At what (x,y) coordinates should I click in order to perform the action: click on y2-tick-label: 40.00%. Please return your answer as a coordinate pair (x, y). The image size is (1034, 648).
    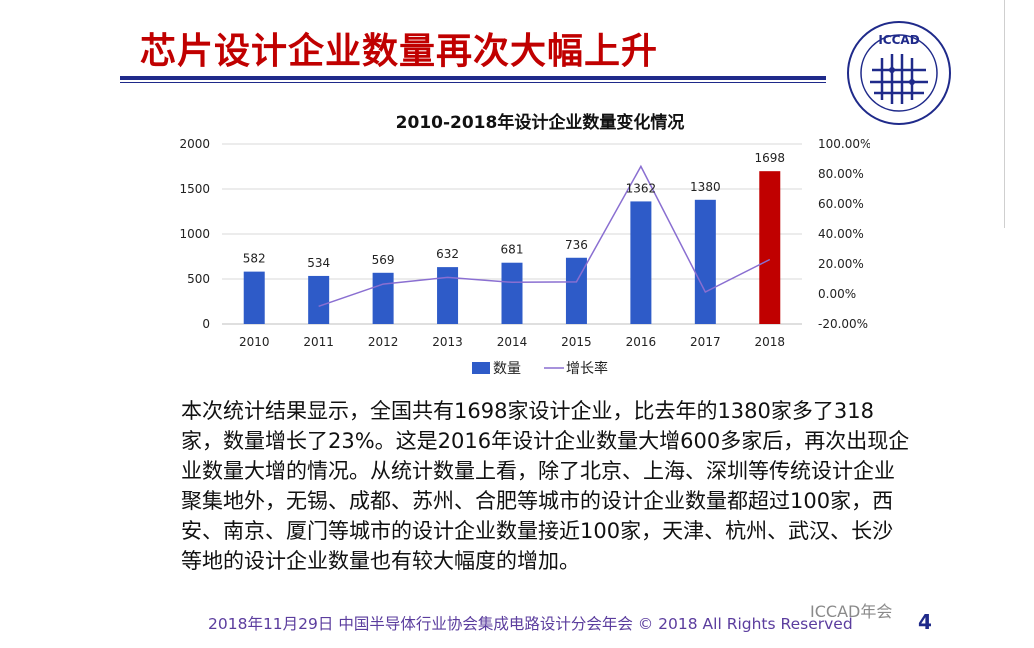
    Looking at the image, I should click on (841, 234).